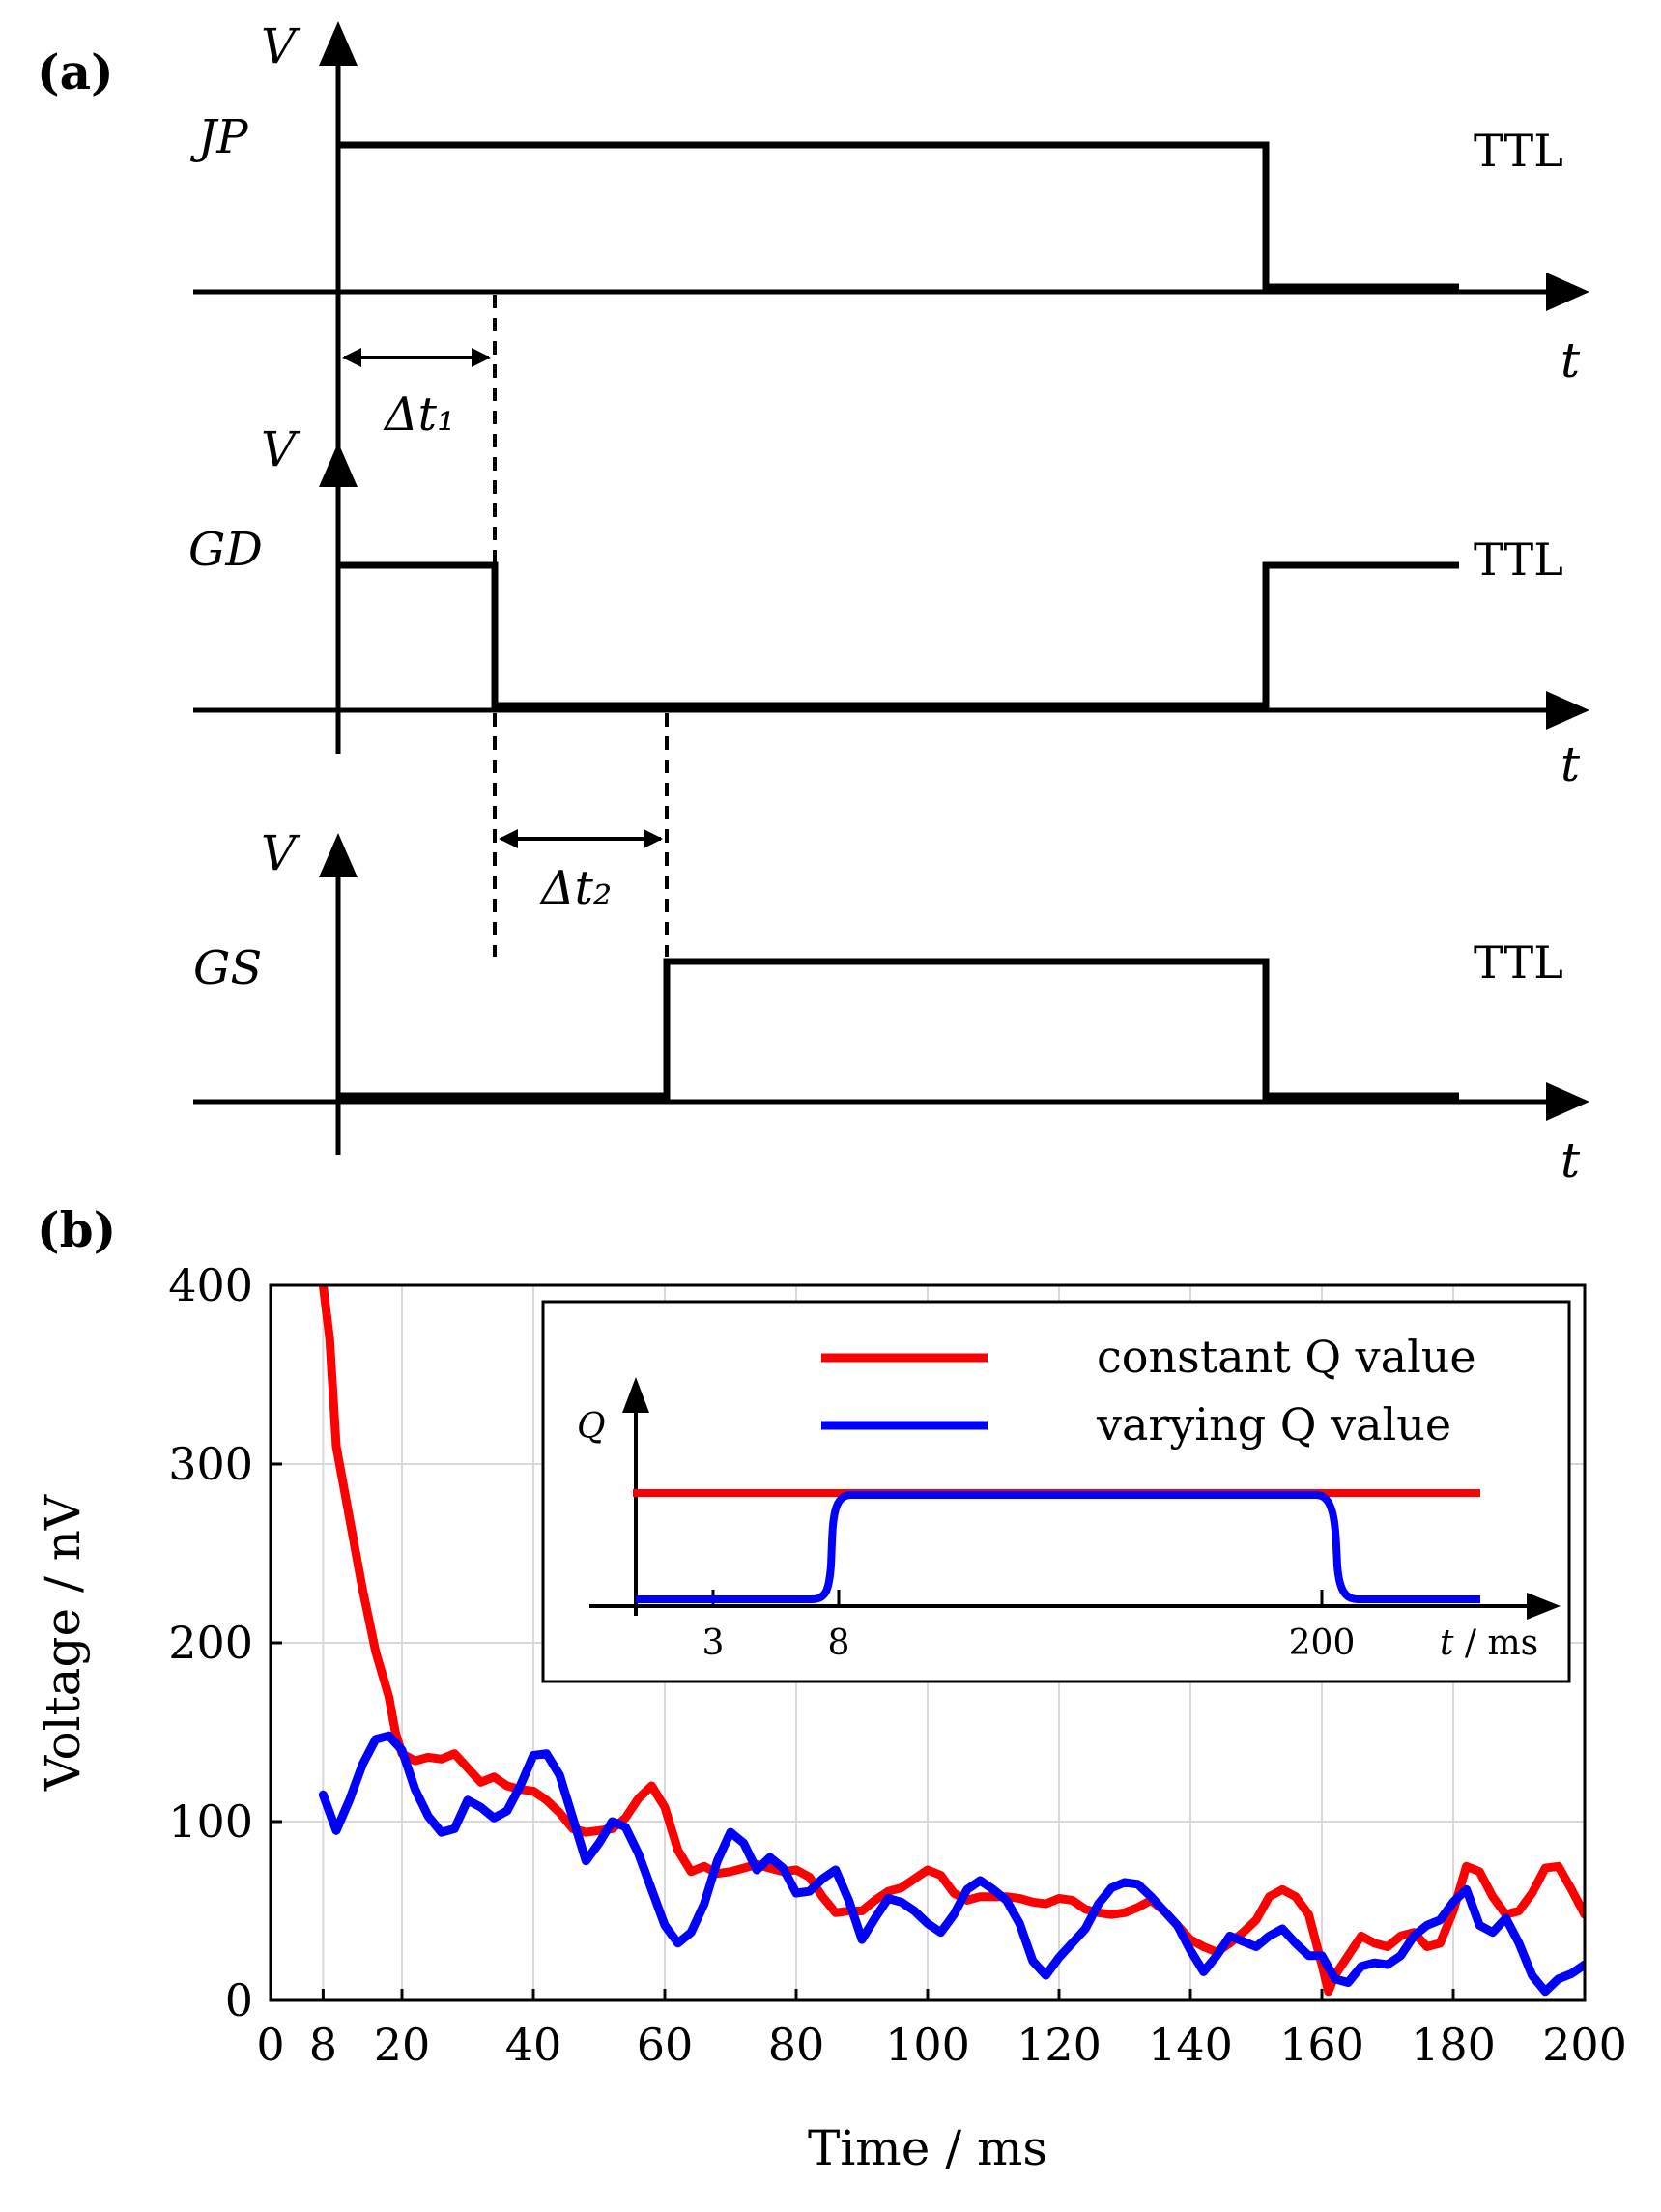 The image size is (1661, 2212). Describe the element at coordinates (1058, 1547) in the screenshot. I see `inset-varying-q-line` at that location.